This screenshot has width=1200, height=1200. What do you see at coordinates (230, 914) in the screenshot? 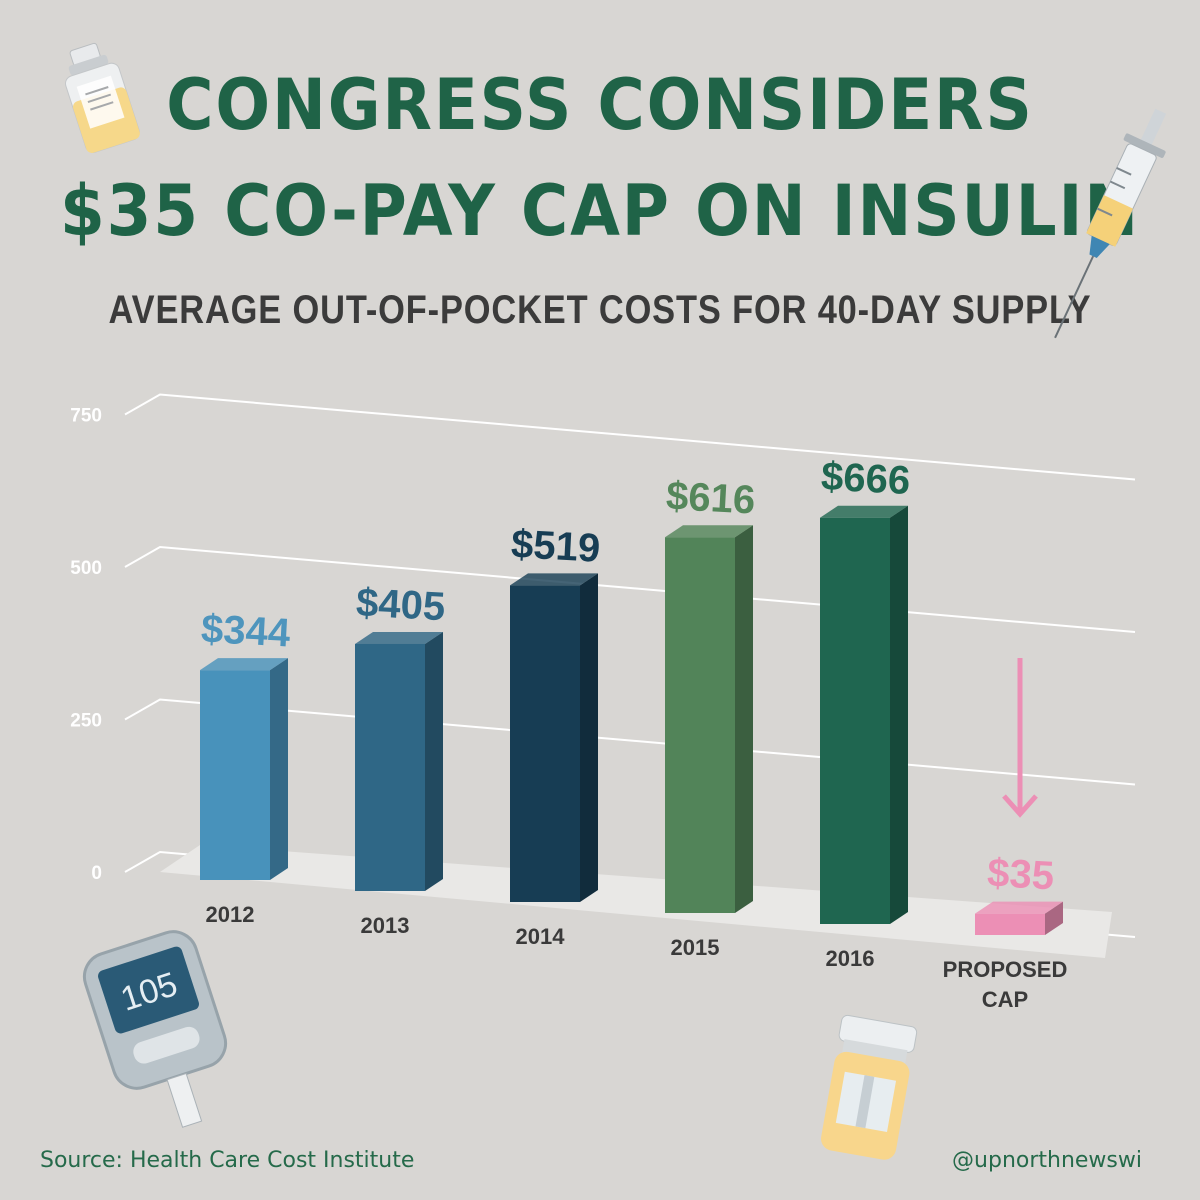
I see `x-category-label: 2012` at bounding box center [230, 914].